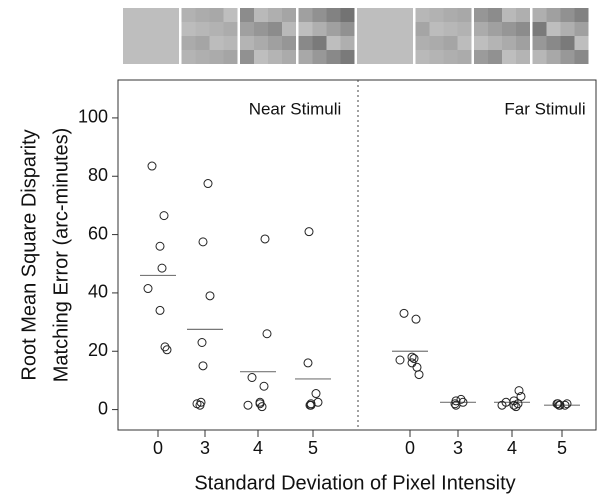 The height and width of the screenshot is (499, 598). I want to click on y-tick-label: 40, so click(98, 292).